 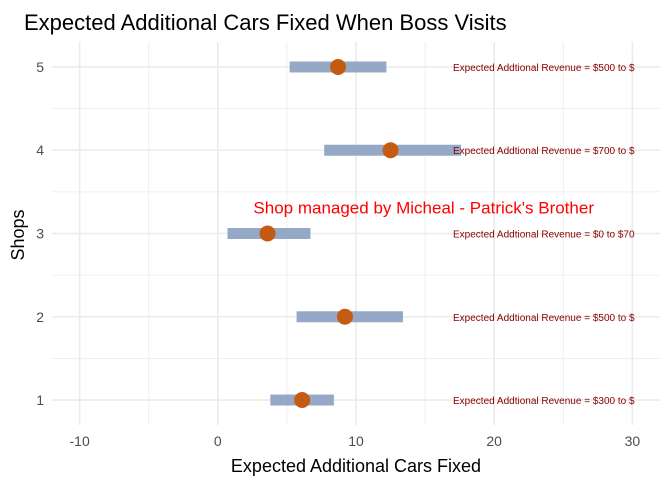 I want to click on y-tick-label: 1, so click(x=40, y=400).